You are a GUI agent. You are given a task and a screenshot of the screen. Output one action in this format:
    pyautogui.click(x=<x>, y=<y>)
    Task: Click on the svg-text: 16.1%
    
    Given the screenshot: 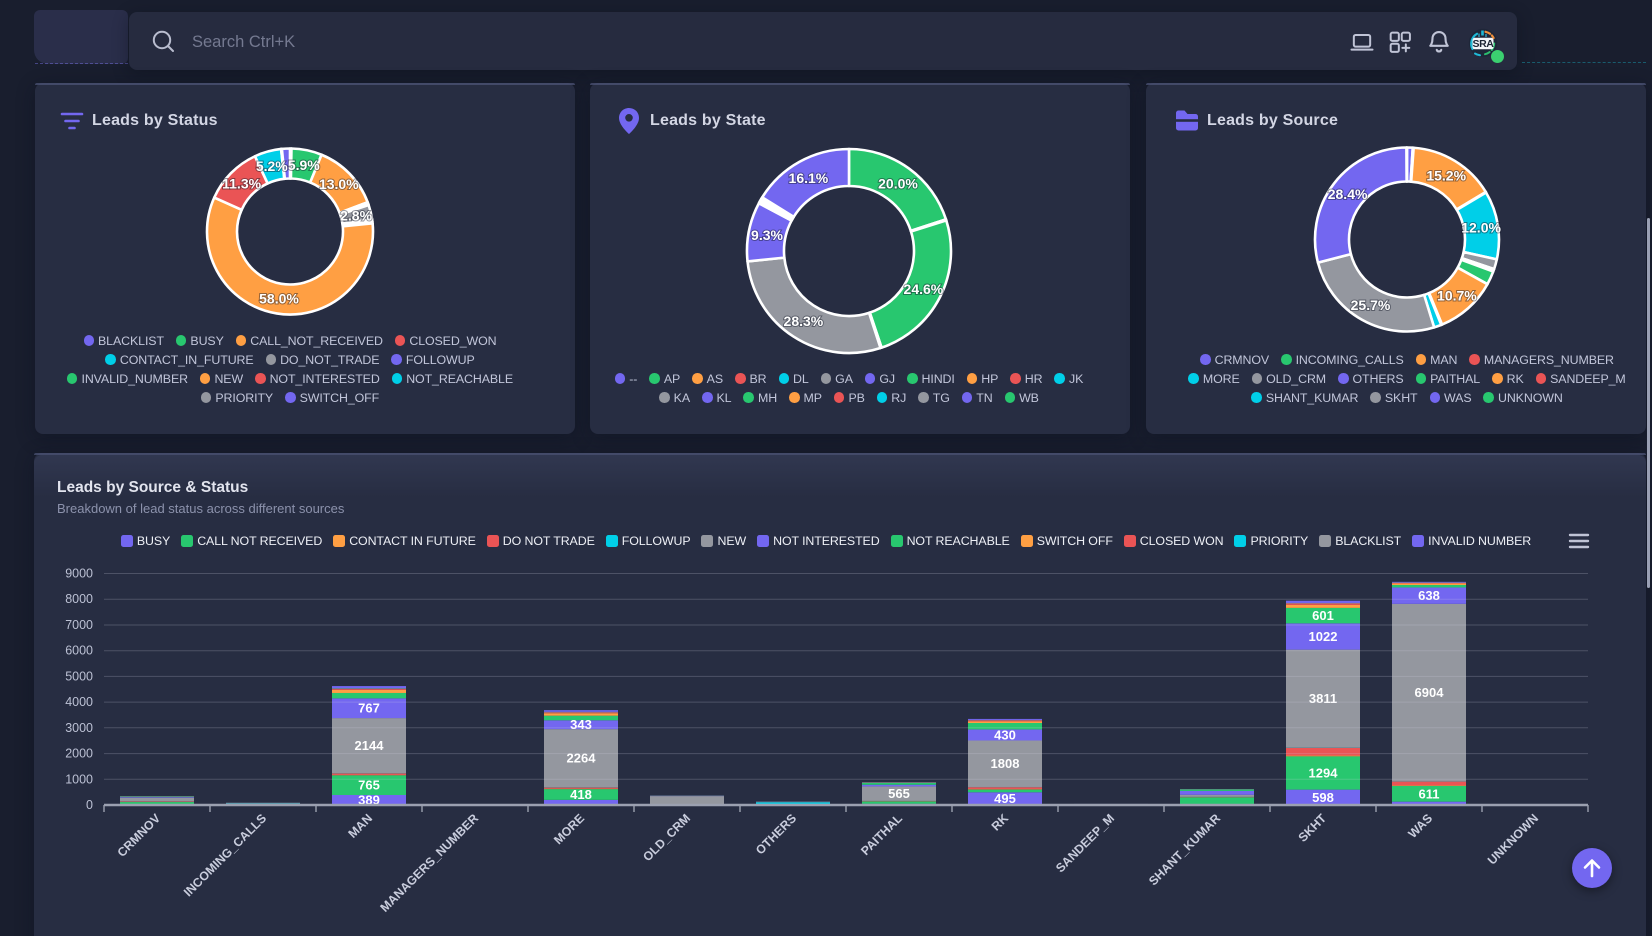 What is the action you would take?
    pyautogui.click(x=809, y=178)
    